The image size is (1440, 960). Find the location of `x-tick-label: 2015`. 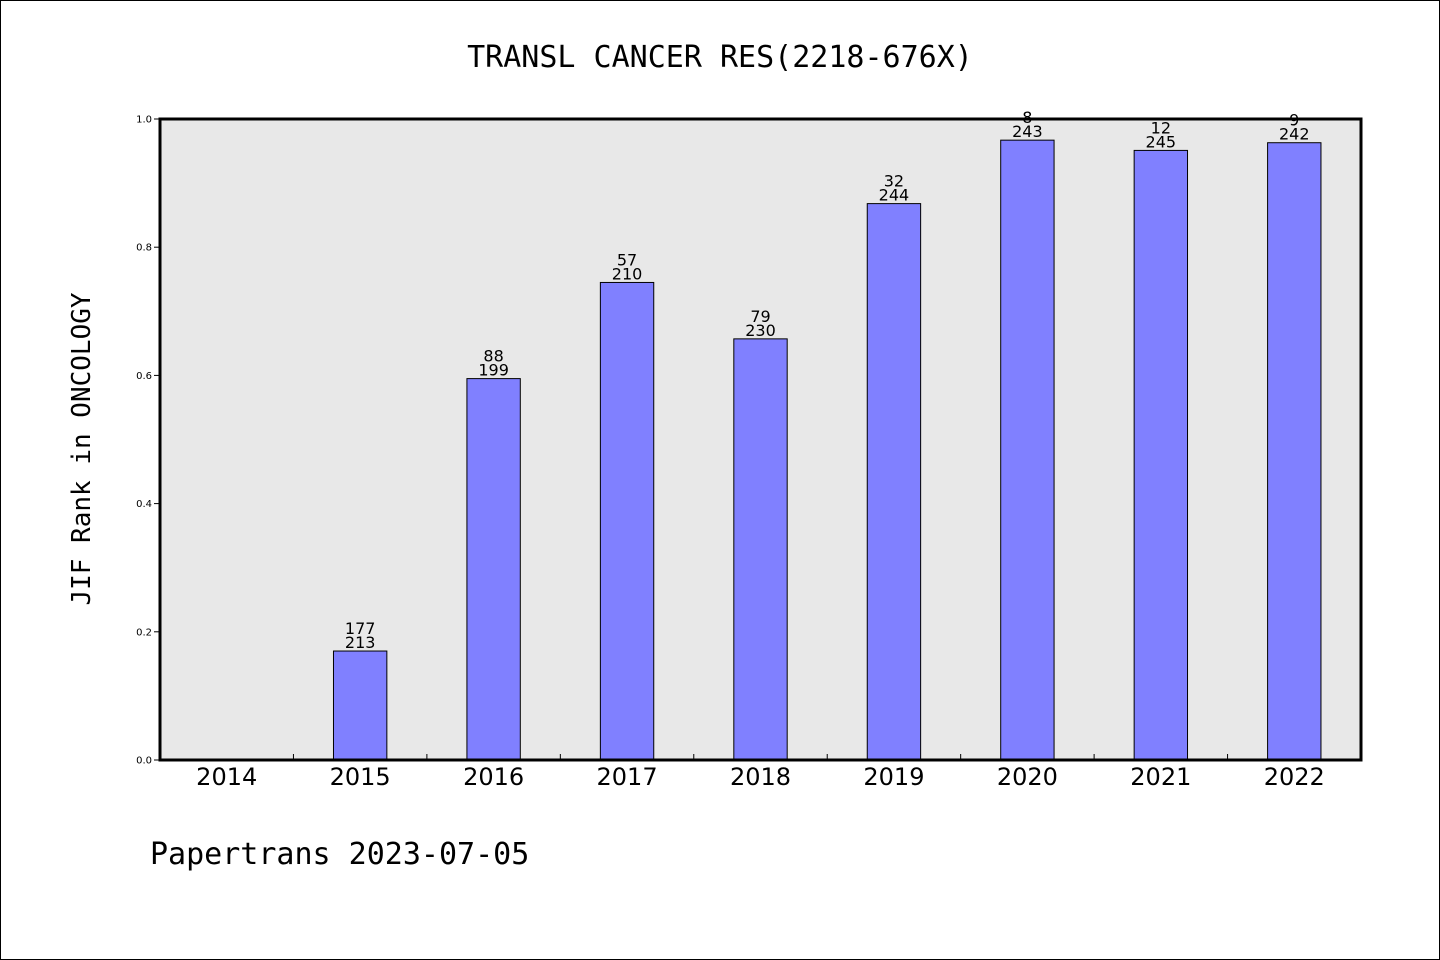

x-tick-label: 2015 is located at coordinates (360, 777).